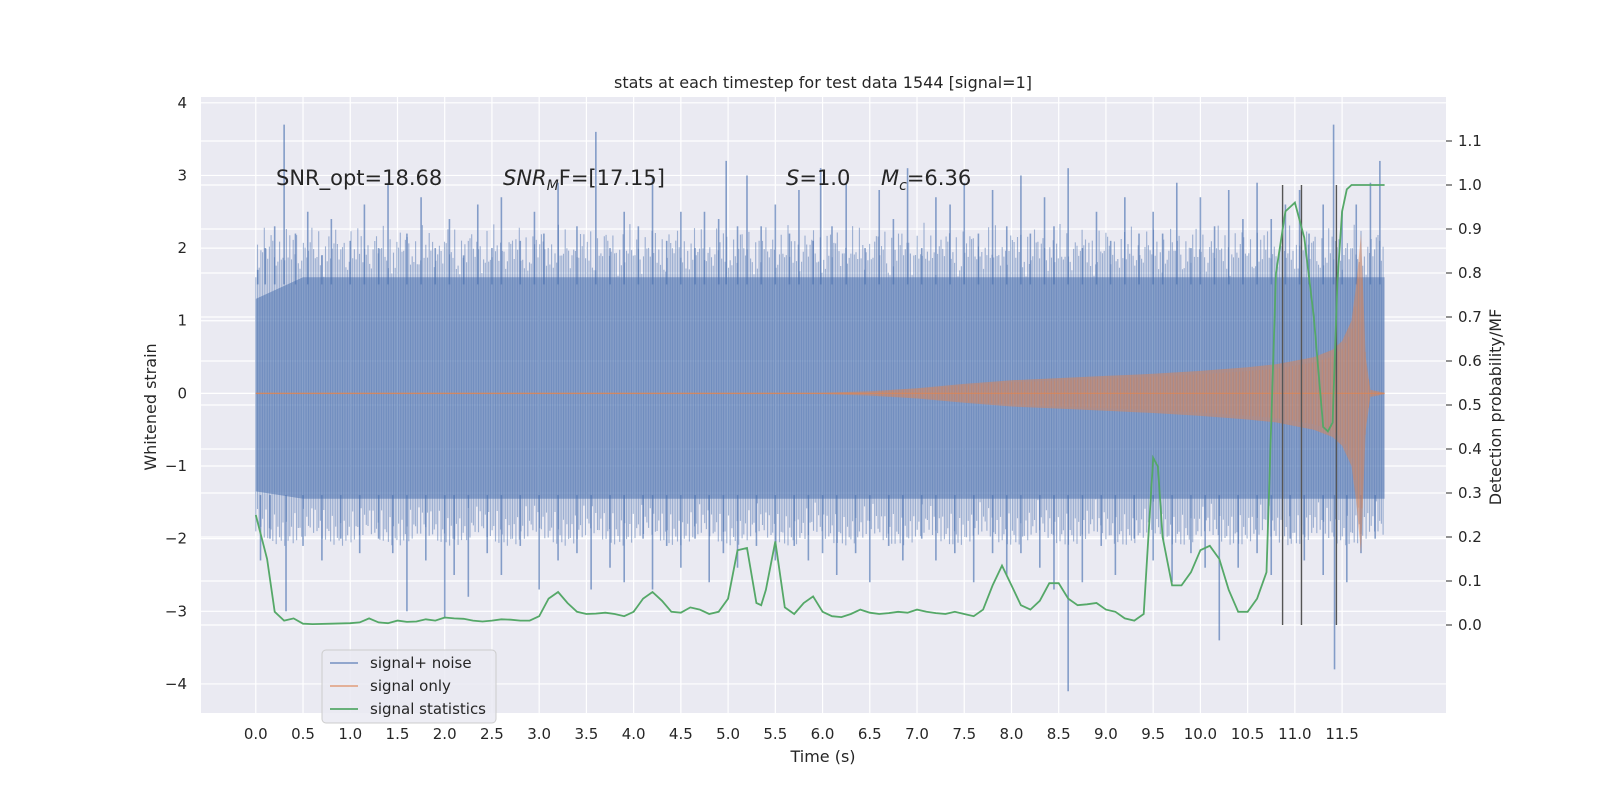 The width and height of the screenshot is (1600, 800). I want to click on x-tick-label: 2.0, so click(445, 734).